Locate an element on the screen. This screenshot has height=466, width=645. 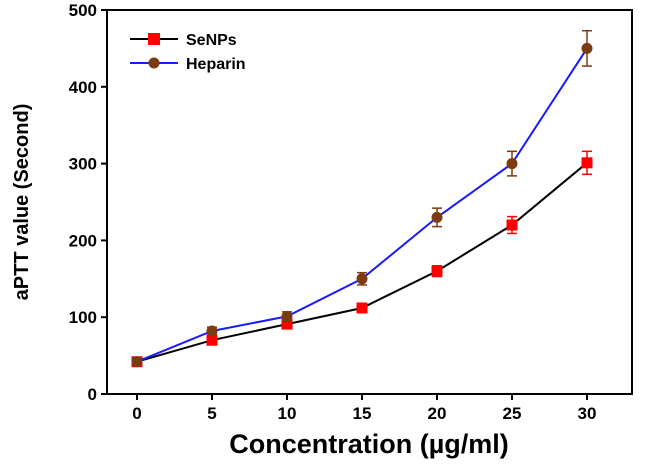
y-tick-label-500: 500 is located at coordinates (83, 10).